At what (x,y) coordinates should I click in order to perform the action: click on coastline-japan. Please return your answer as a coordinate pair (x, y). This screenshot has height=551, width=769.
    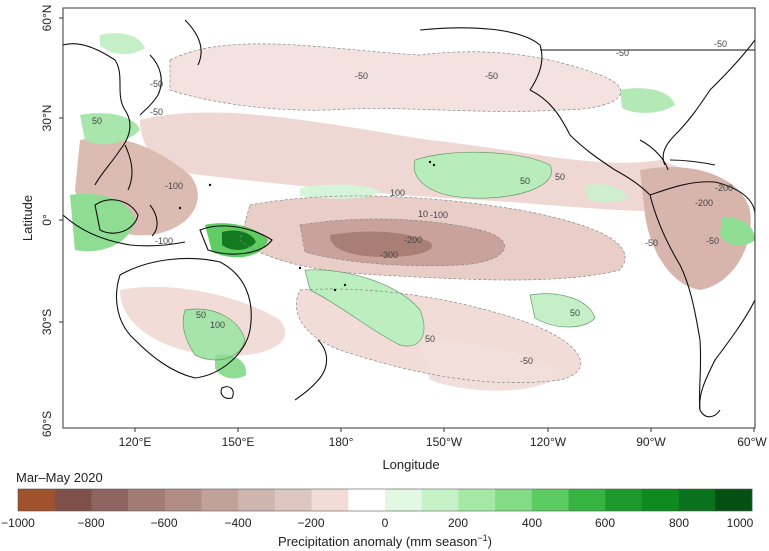
    Looking at the image, I should click on (150, 85).